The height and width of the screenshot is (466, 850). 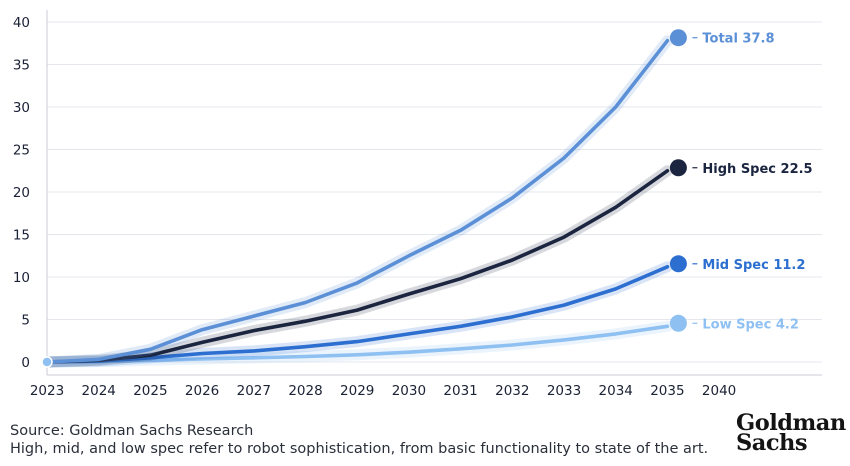 I want to click on x-tick-label-2040: 2040, so click(x=719, y=391).